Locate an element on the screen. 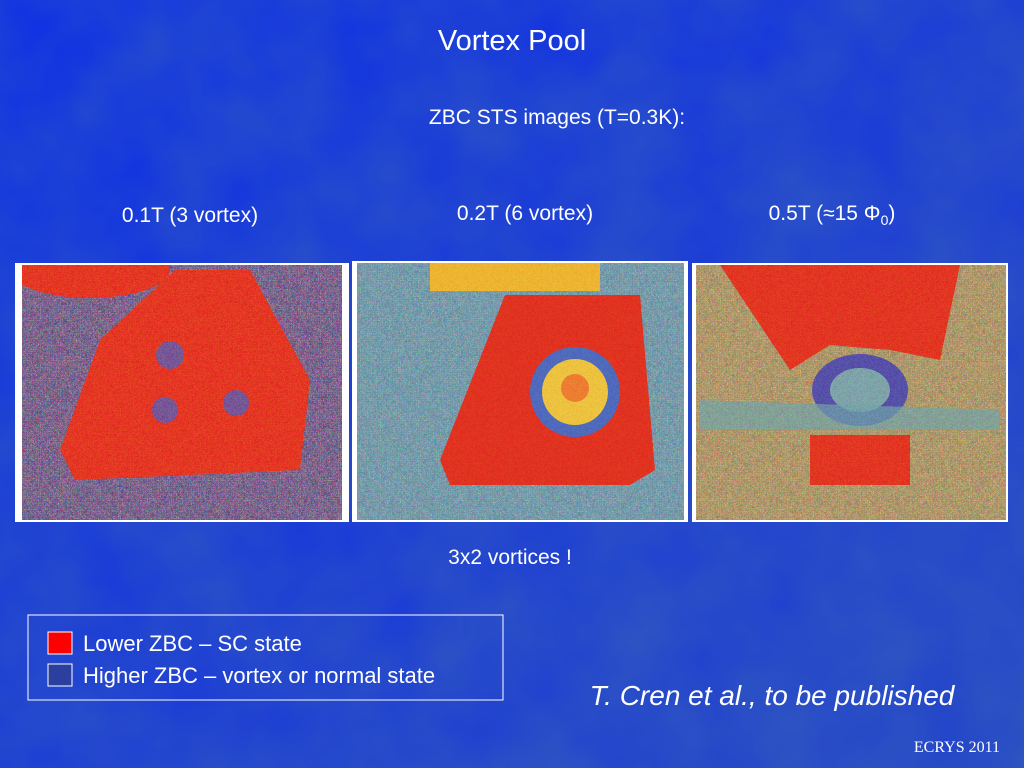  panel-label: 0.2T (6 vortex) is located at coordinates (525, 213).